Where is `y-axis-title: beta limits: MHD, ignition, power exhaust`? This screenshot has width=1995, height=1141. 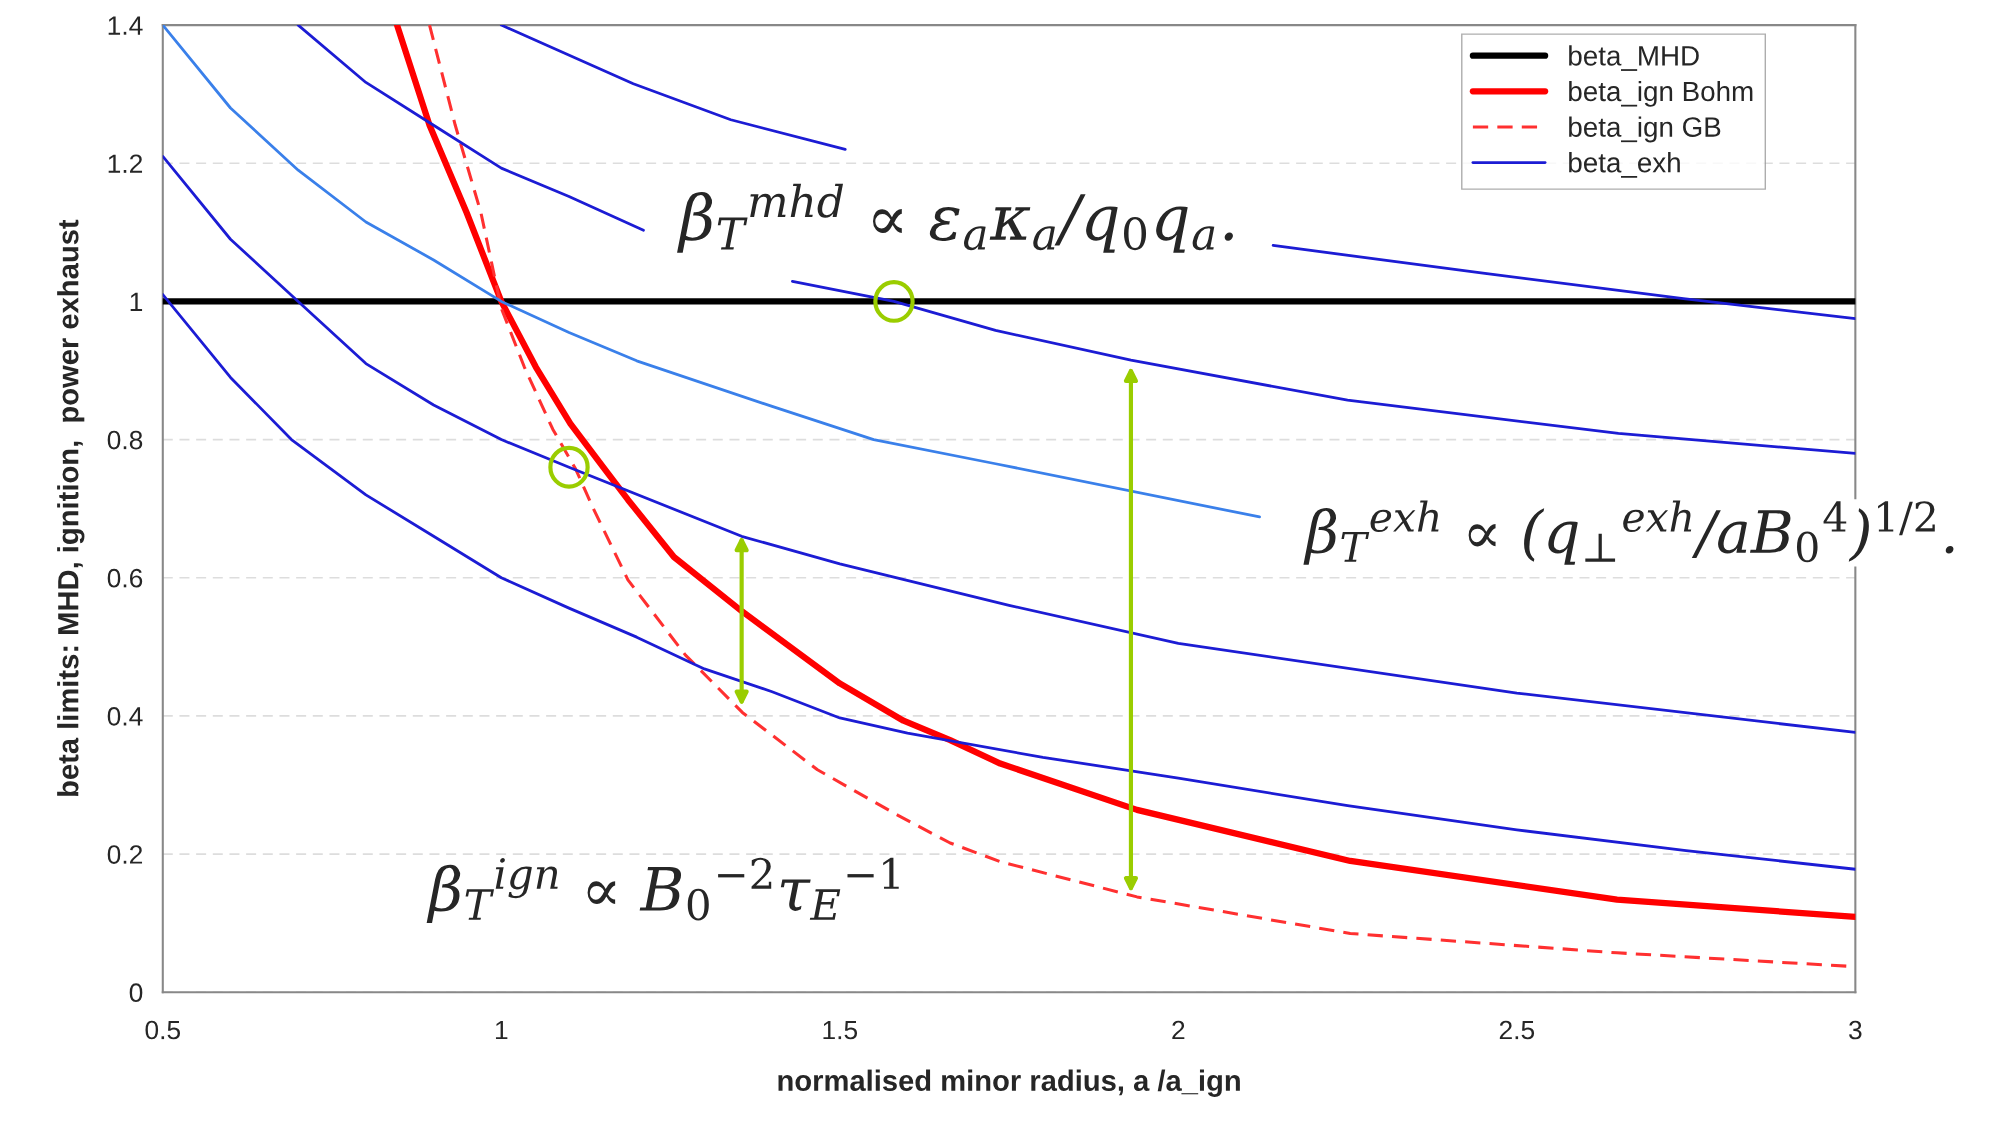 y-axis-title: beta limits: MHD, ignition, power exhaust is located at coordinates (71, 507).